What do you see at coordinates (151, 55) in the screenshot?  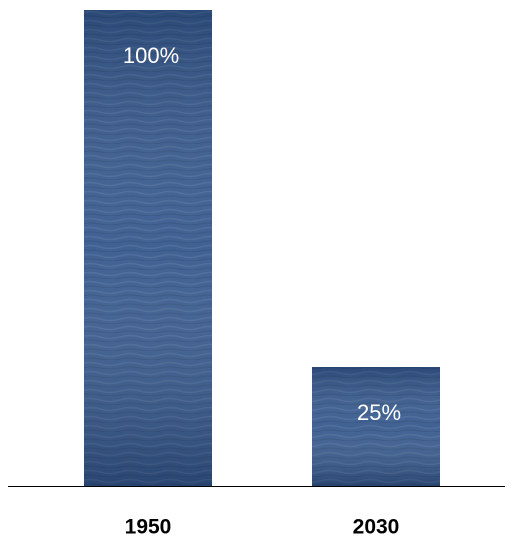 I see `value-label: 100%` at bounding box center [151, 55].